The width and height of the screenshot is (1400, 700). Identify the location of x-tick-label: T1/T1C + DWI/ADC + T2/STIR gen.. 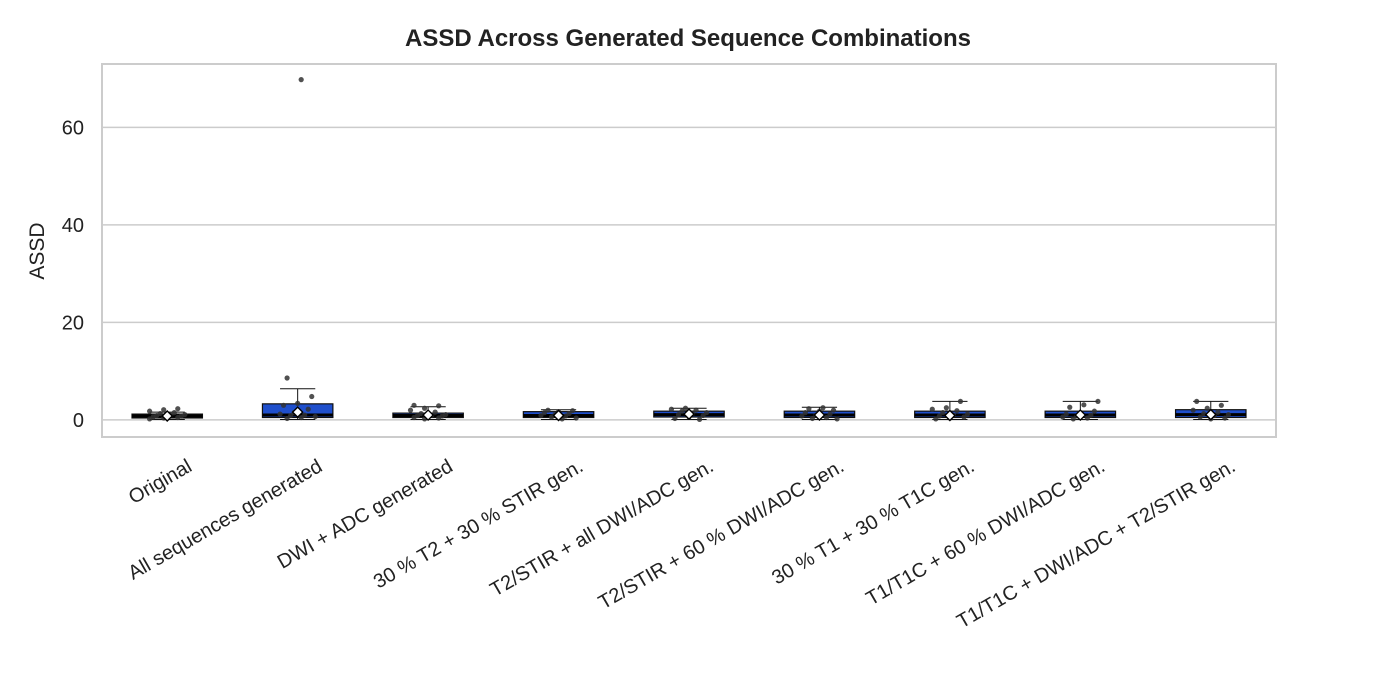
(1096, 544).